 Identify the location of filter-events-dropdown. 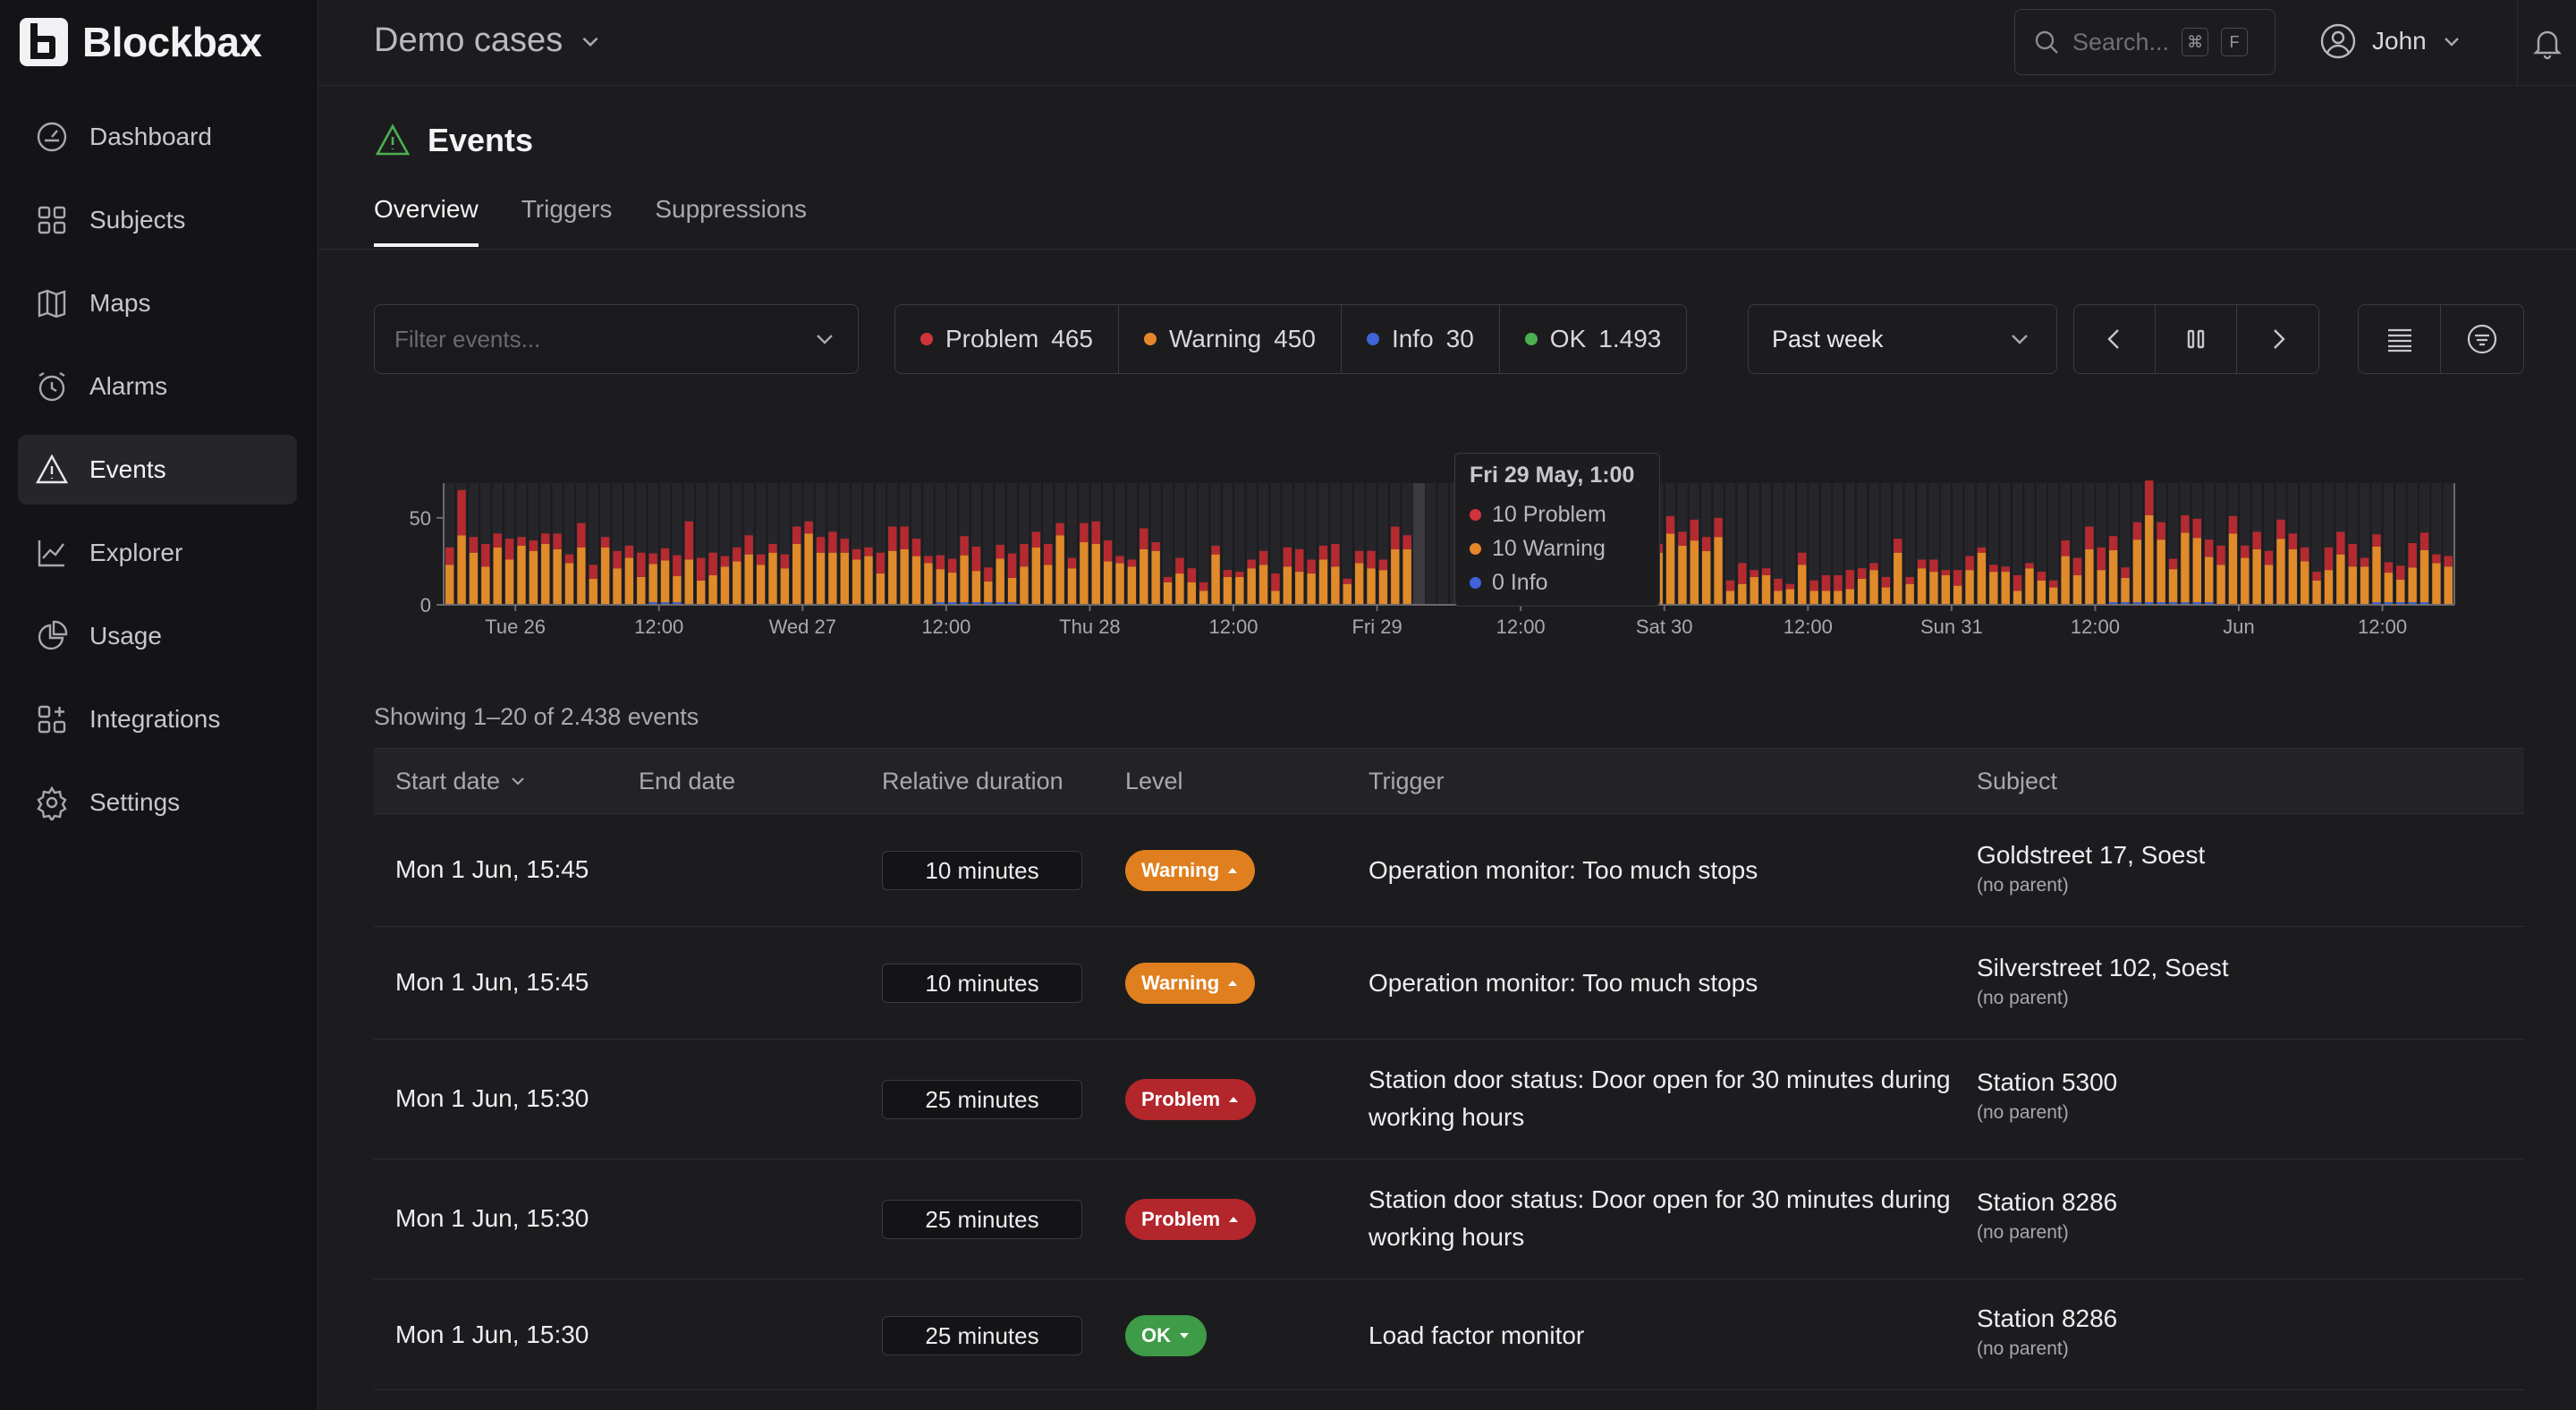
(616, 339).